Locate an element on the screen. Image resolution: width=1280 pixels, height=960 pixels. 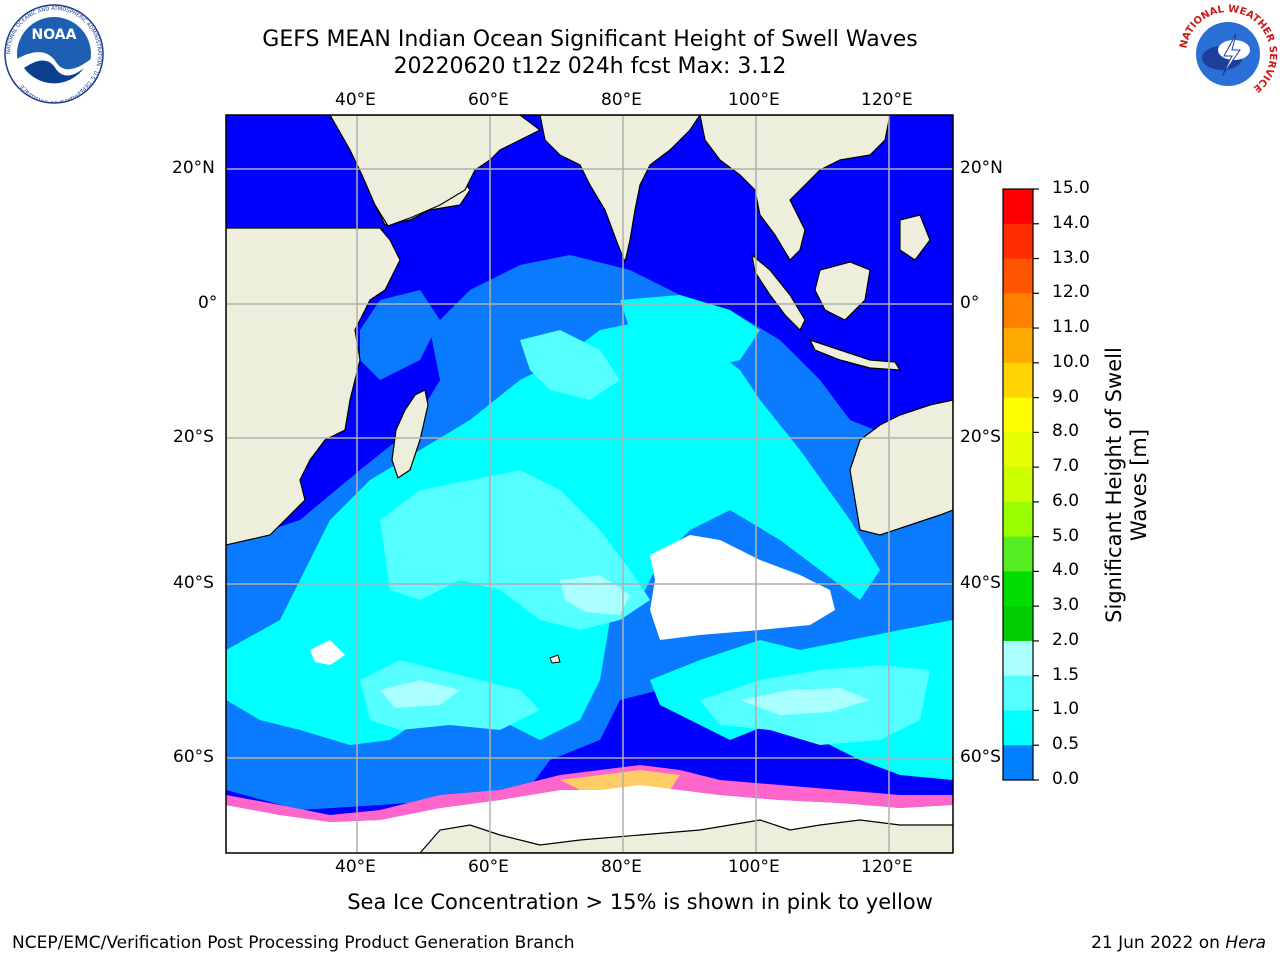
lat-tick-right-60s: 60°S is located at coordinates (980, 757).